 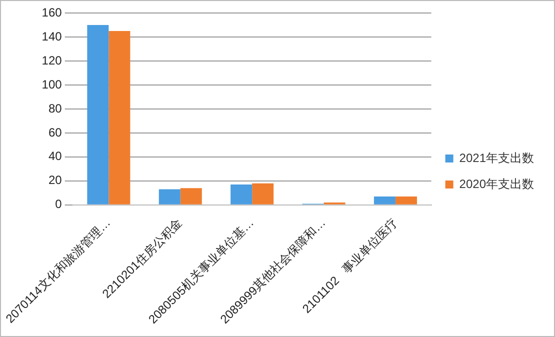 I want to click on y-tick-label: 120, so click(x=52, y=60).